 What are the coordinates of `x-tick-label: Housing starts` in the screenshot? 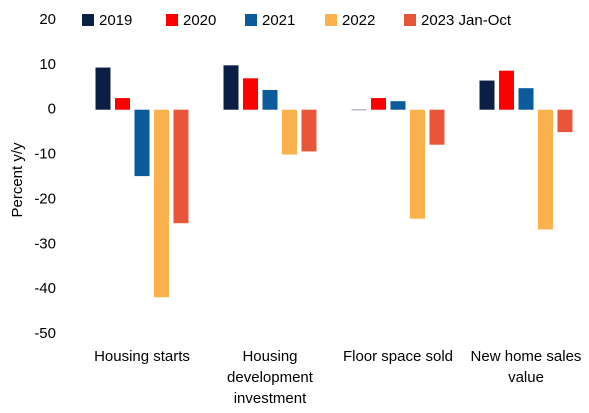 It's located at (142, 356).